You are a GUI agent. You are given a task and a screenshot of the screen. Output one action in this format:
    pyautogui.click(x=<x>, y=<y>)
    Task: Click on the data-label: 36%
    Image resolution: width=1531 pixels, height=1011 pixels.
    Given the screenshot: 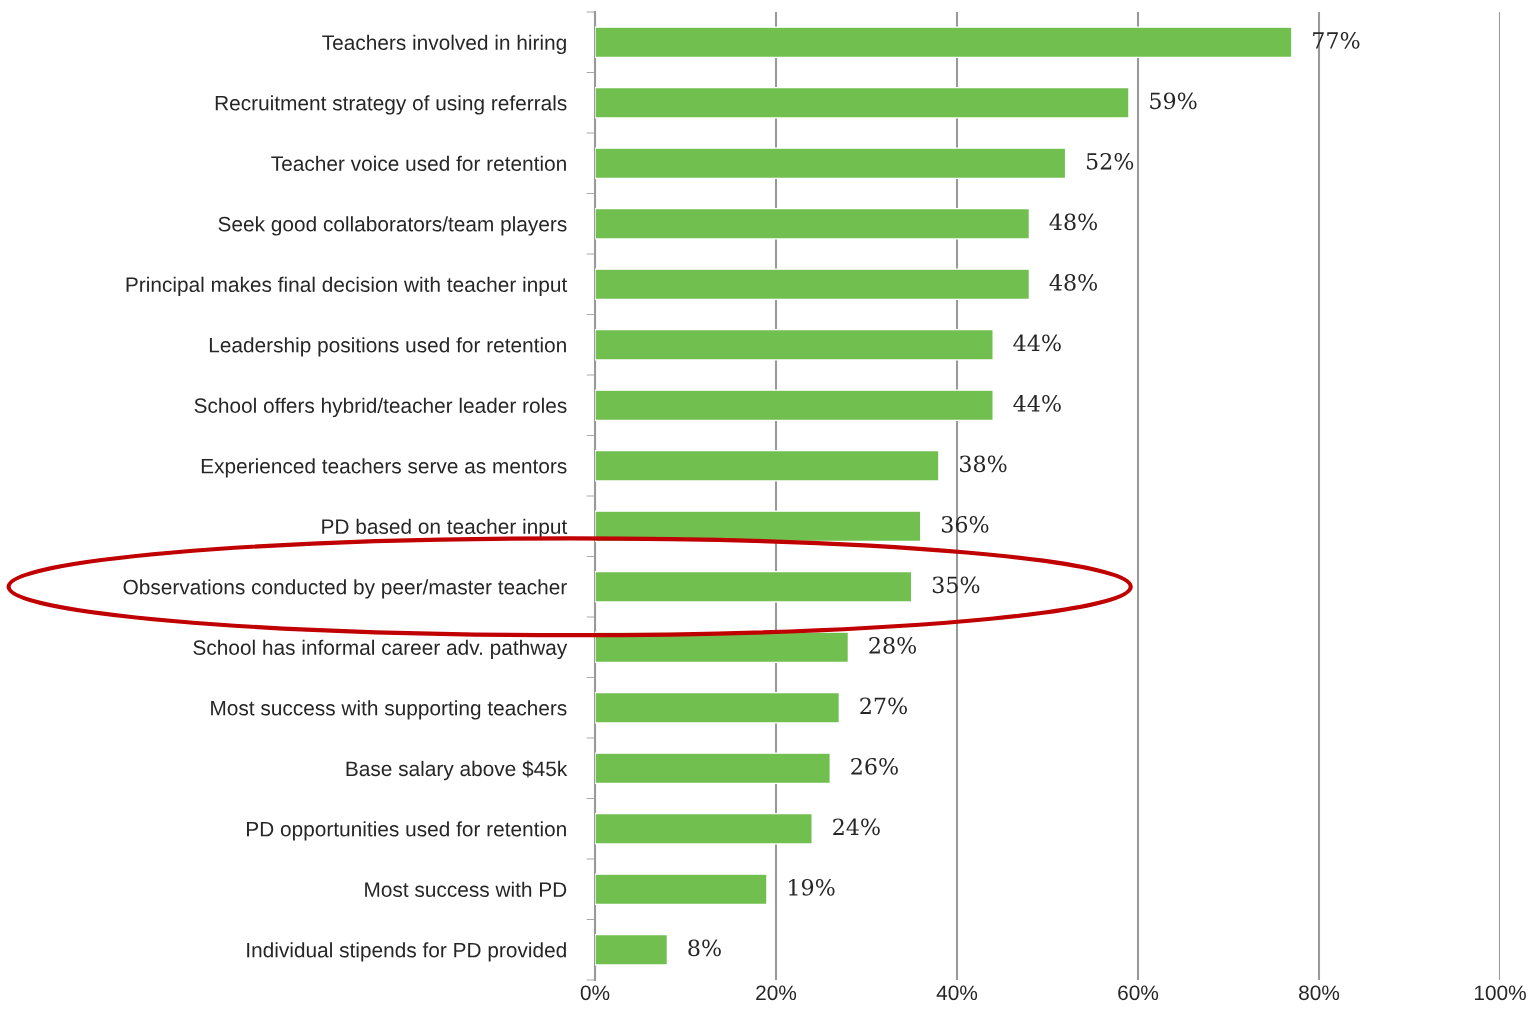 What is the action you would take?
    pyautogui.click(x=965, y=524)
    